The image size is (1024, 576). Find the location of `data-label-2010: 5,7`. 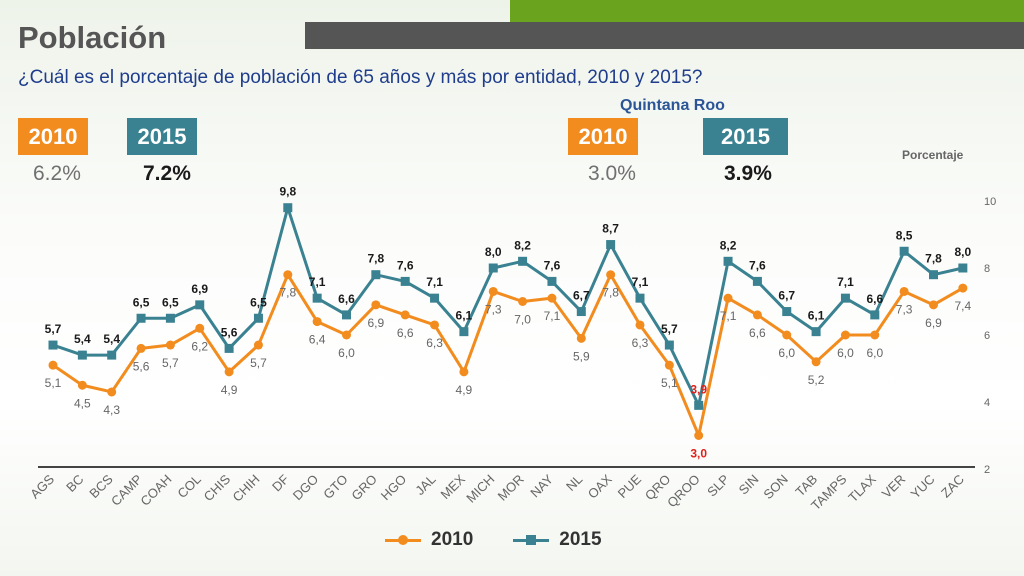

data-label-2010: 5,7 is located at coordinates (170, 363).